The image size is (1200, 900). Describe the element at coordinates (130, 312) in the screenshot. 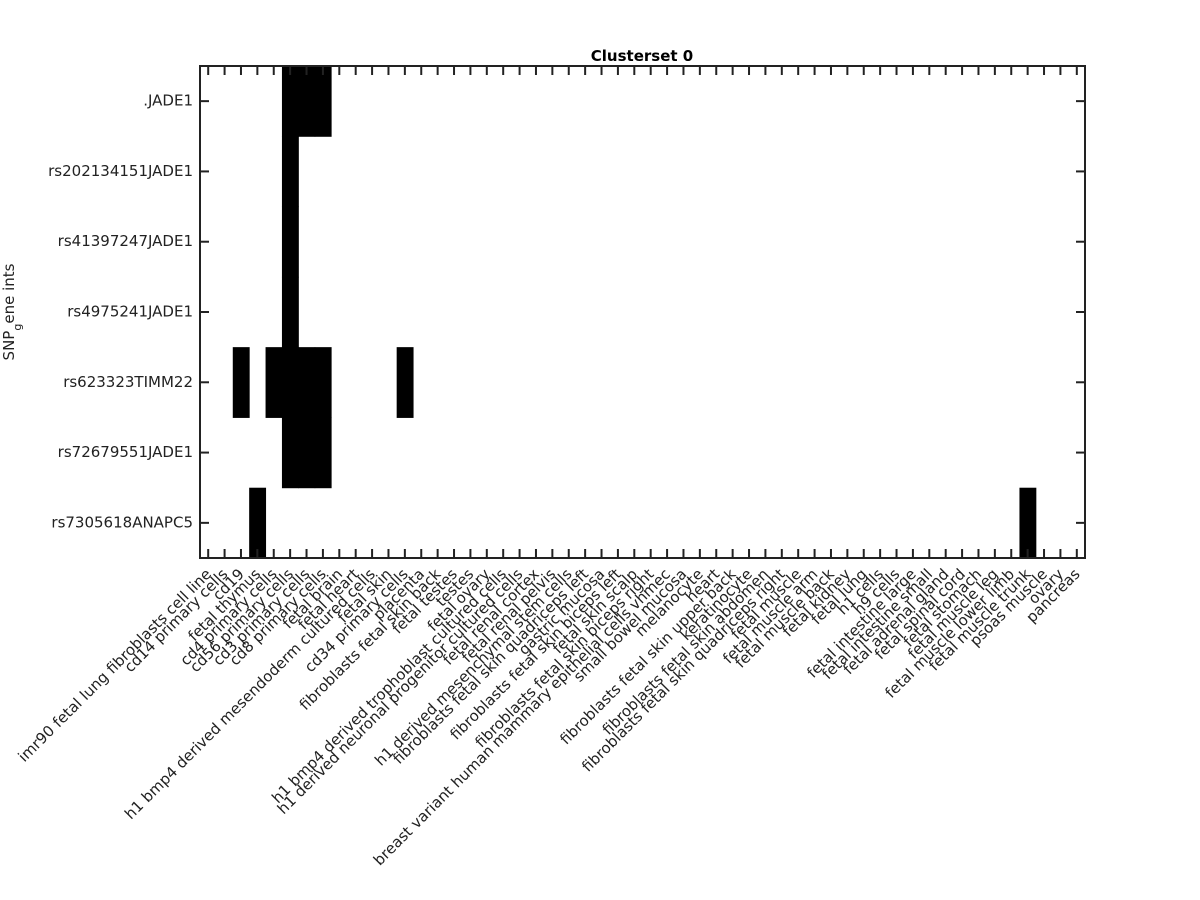

I see `y-tick-label: rs4975241JADE1` at that location.